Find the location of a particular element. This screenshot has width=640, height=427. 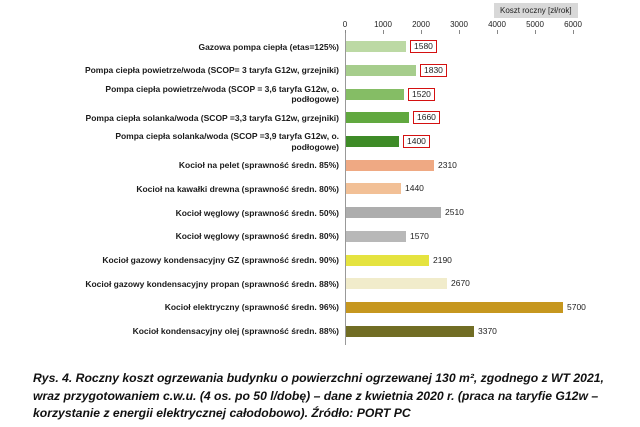

bar-area: 5700 is located at coordinates (492, 308).